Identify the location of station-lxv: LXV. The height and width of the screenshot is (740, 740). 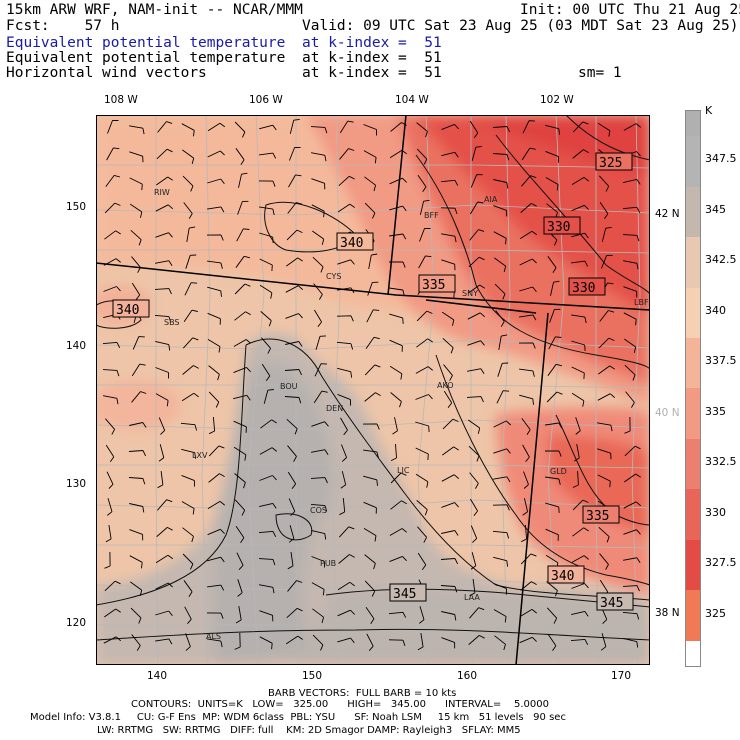
(200, 455).